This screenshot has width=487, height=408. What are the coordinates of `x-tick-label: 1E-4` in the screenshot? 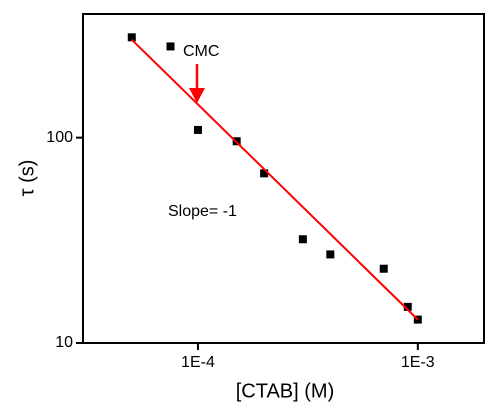 It's located at (198, 362).